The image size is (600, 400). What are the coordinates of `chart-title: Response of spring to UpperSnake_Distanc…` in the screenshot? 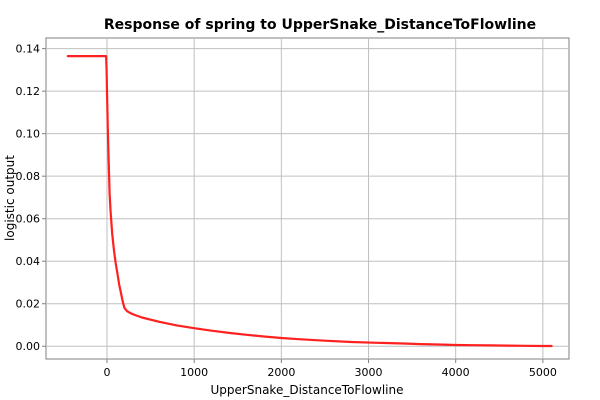 It's located at (320, 25).